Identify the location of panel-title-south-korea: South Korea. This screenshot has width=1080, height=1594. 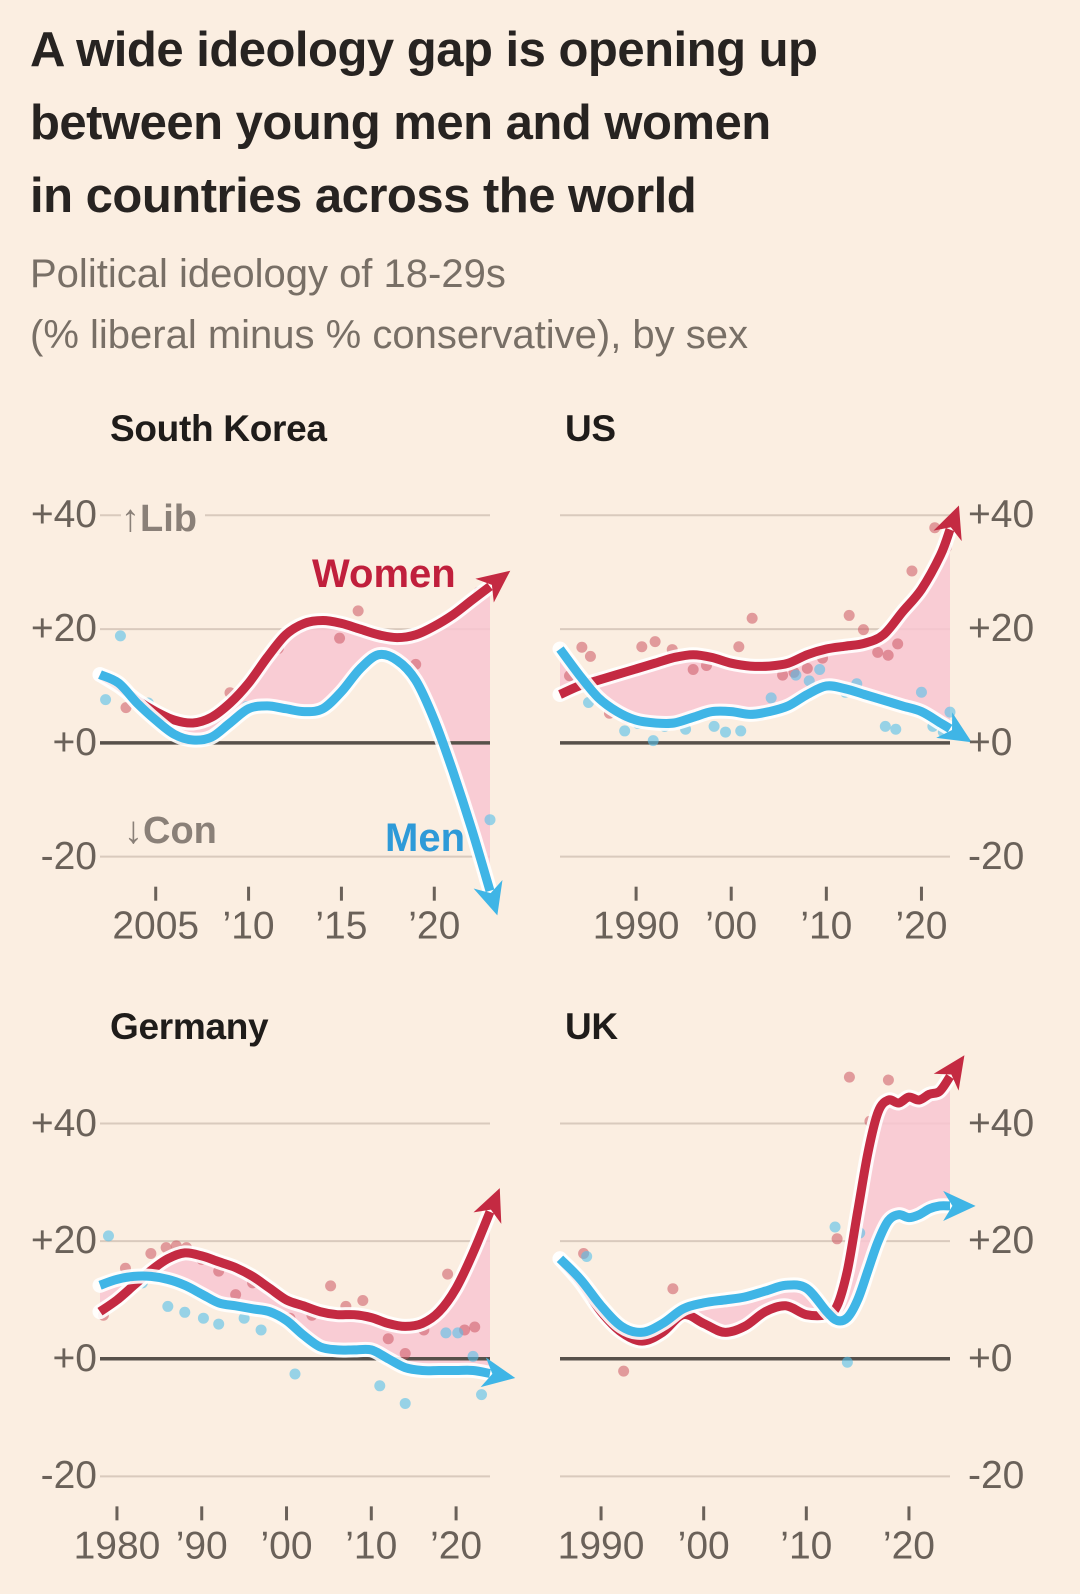
(218, 428).